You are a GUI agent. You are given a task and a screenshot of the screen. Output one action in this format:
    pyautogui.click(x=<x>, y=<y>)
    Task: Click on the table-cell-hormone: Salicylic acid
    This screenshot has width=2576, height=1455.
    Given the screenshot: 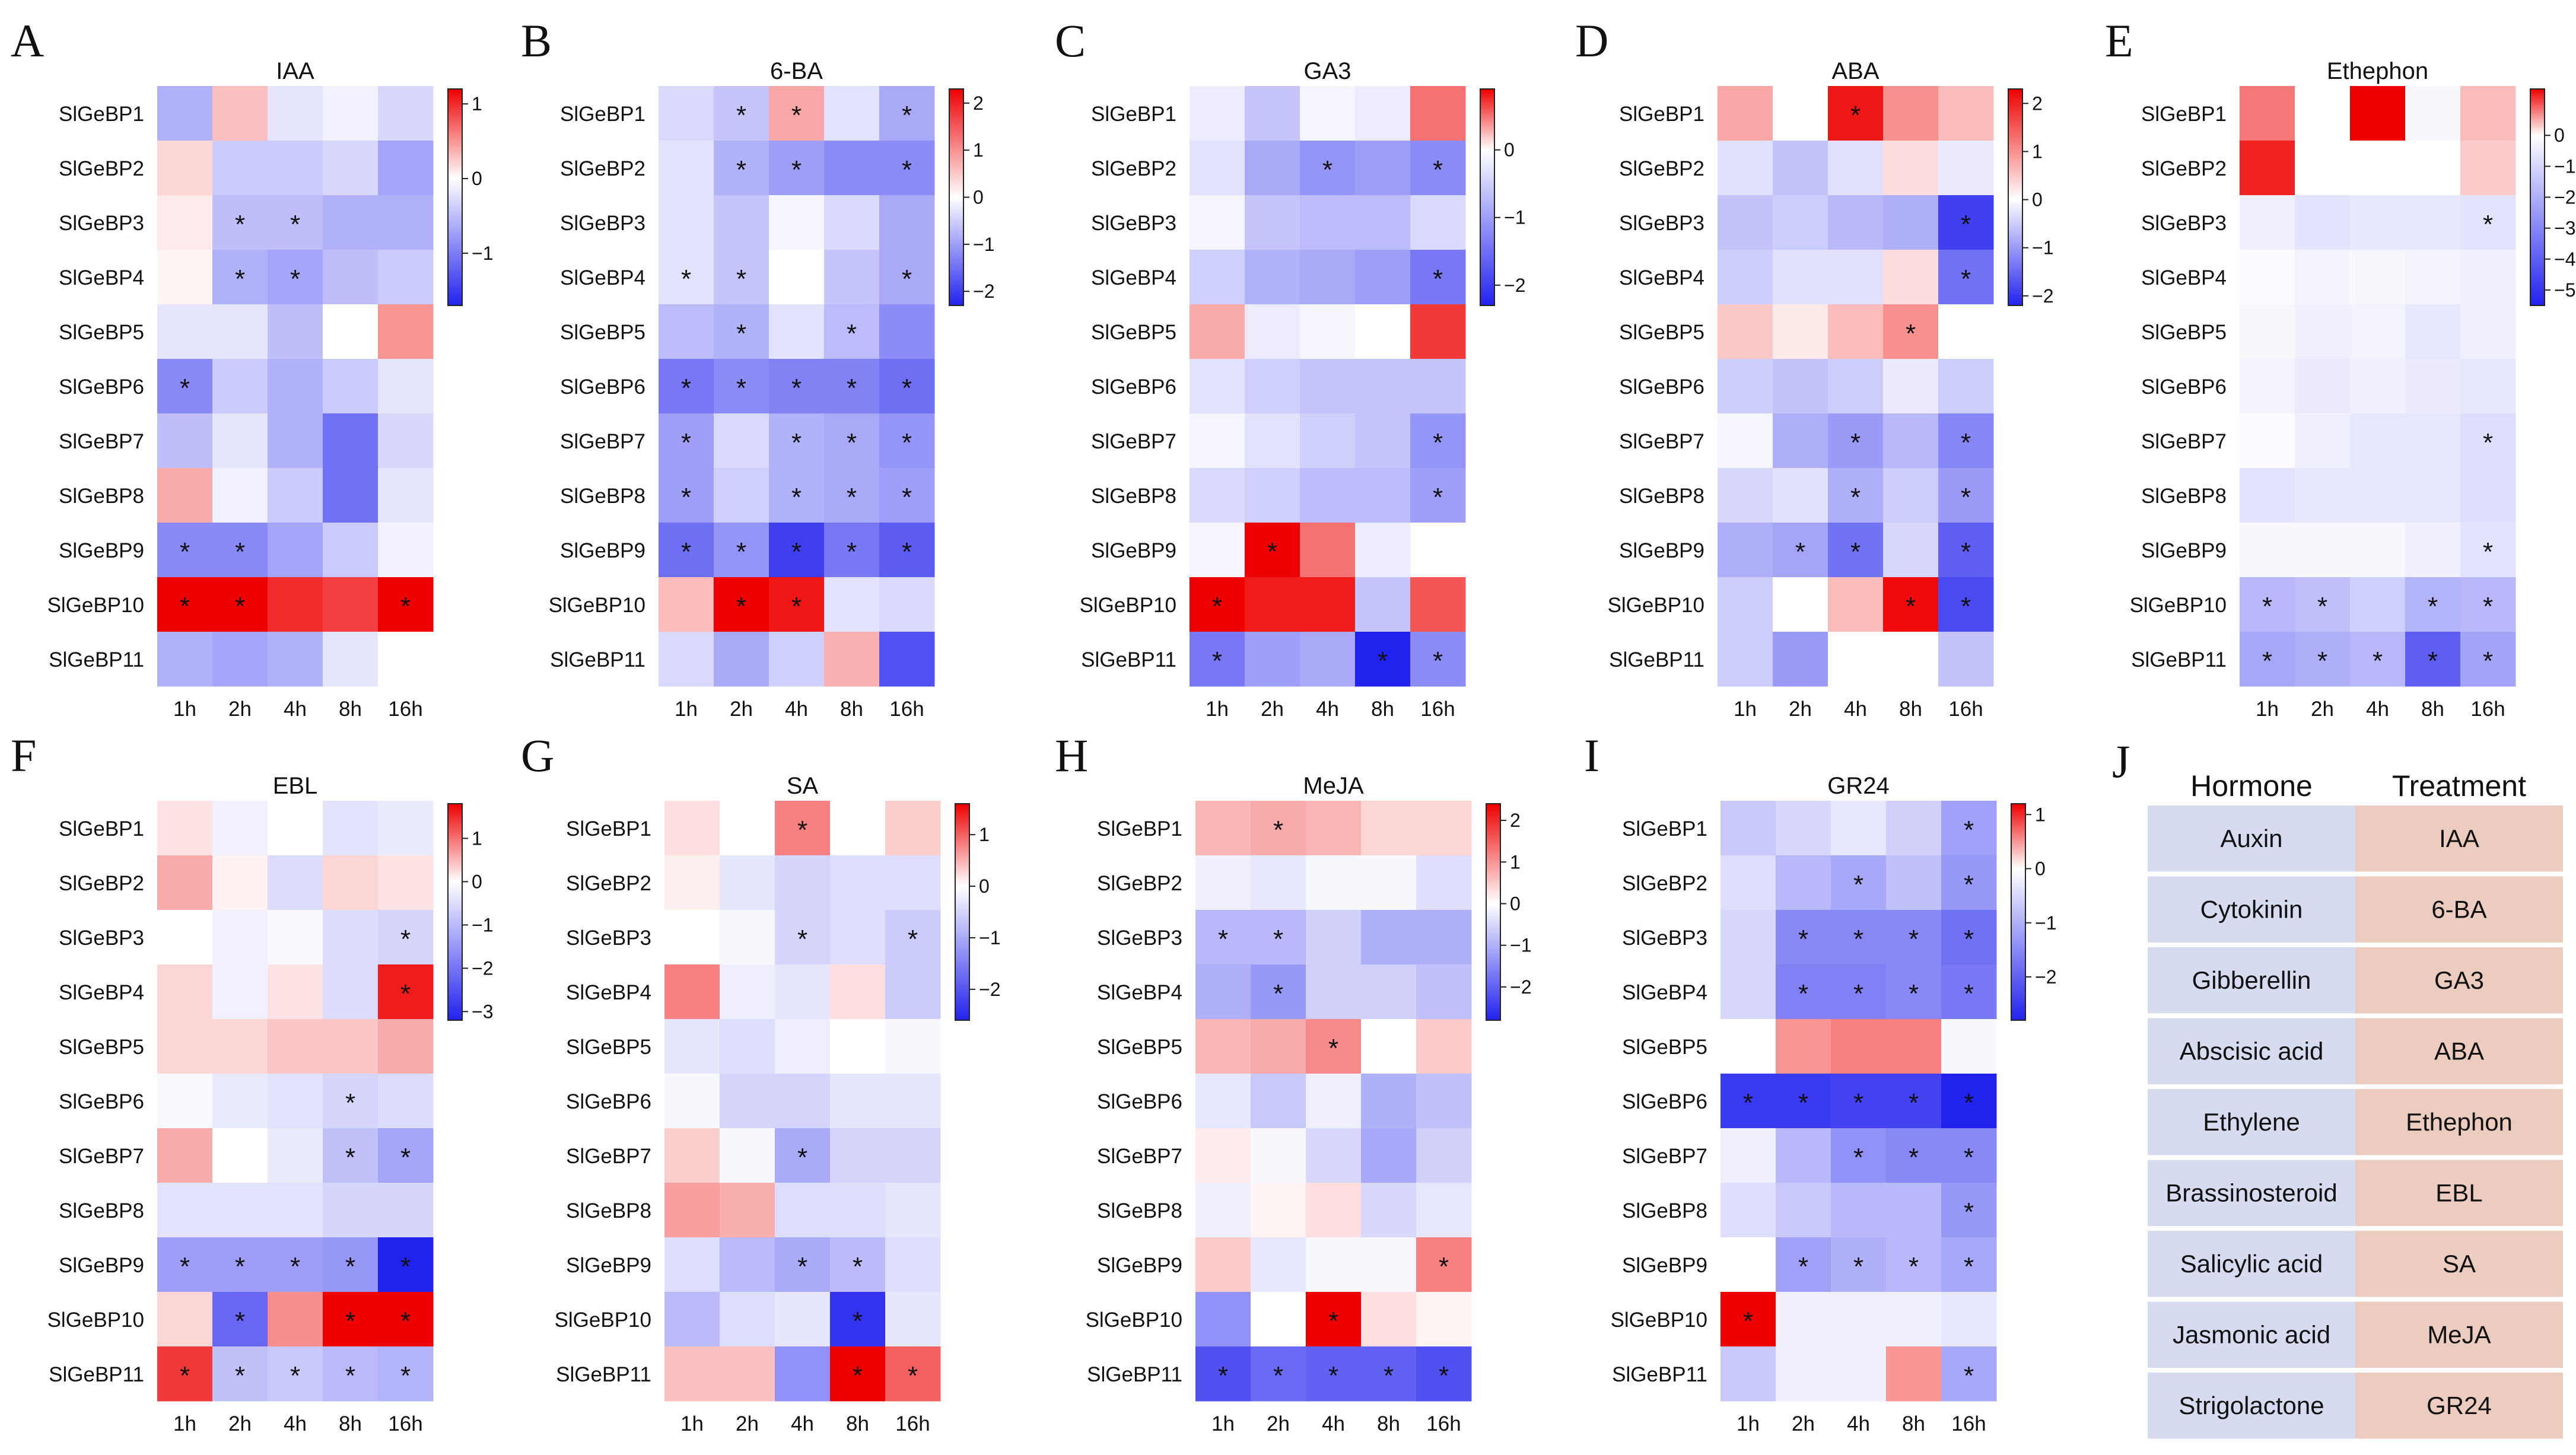 What is the action you would take?
    pyautogui.click(x=2251, y=1264)
    